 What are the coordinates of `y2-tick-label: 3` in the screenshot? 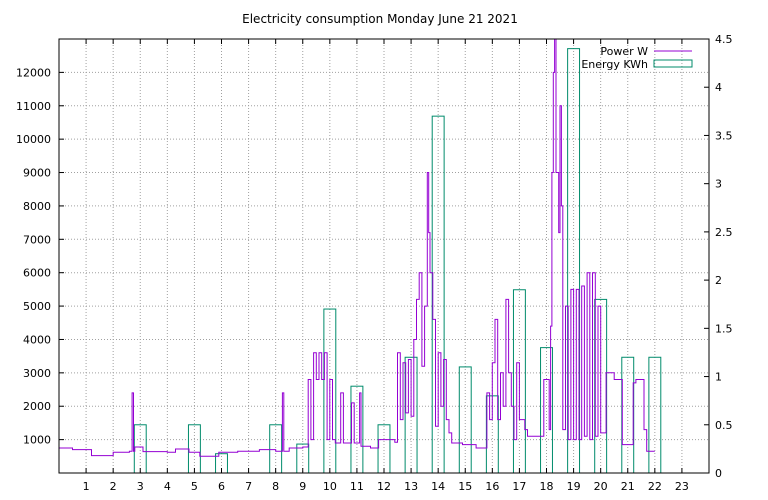 It's located at (718, 184).